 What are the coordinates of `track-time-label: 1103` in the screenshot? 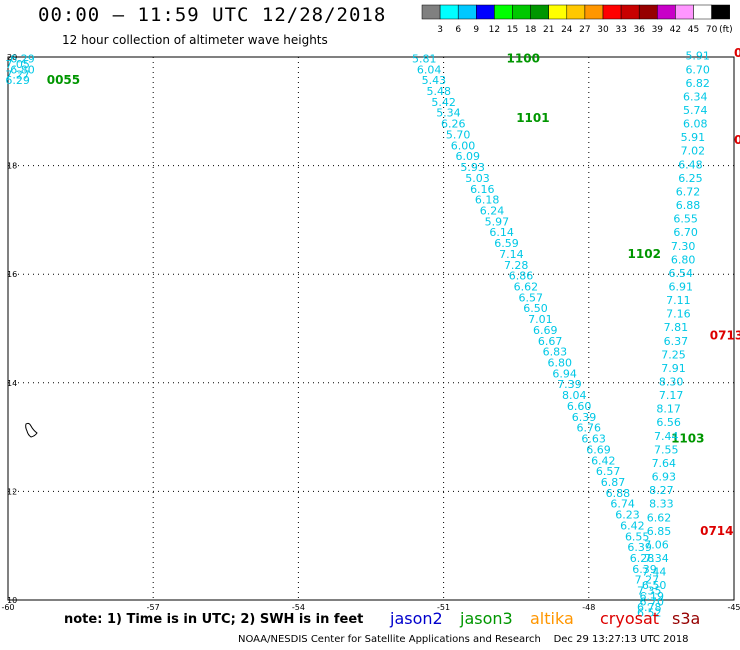 It's located at (687, 439).